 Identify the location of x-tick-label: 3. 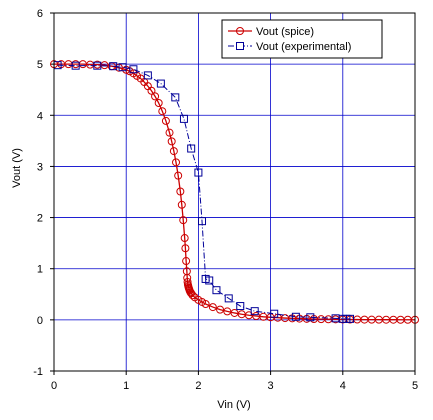
(271, 386).